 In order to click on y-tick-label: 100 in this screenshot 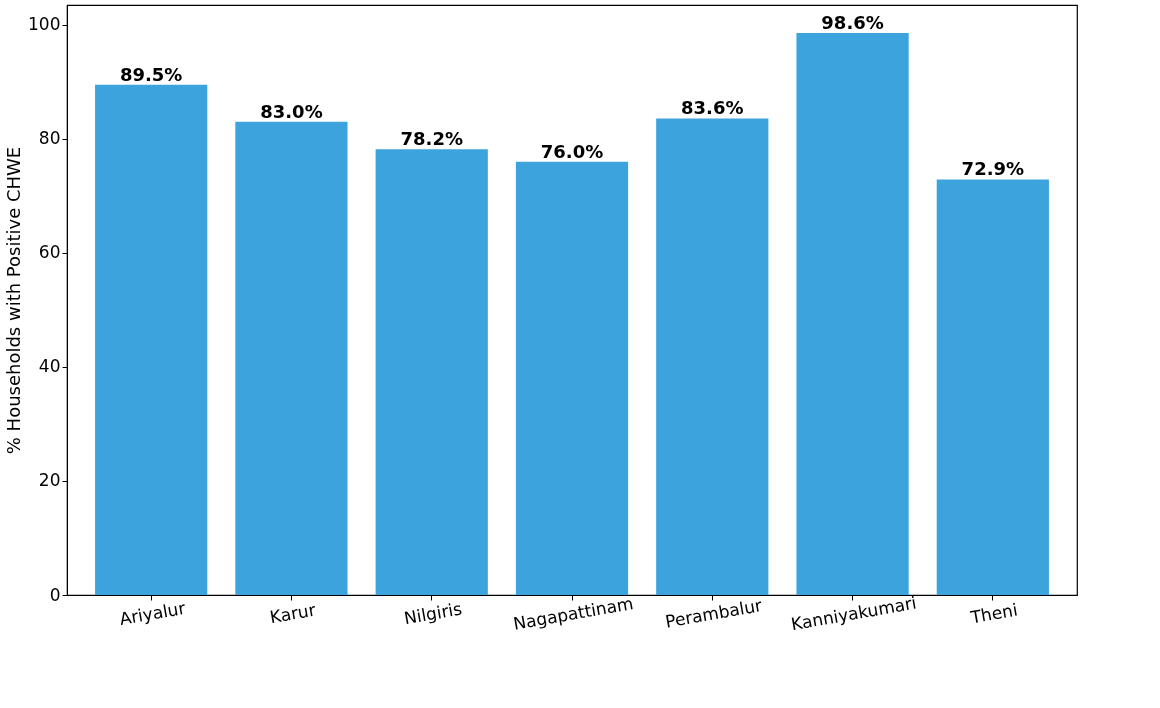, I will do `click(44, 24)`.